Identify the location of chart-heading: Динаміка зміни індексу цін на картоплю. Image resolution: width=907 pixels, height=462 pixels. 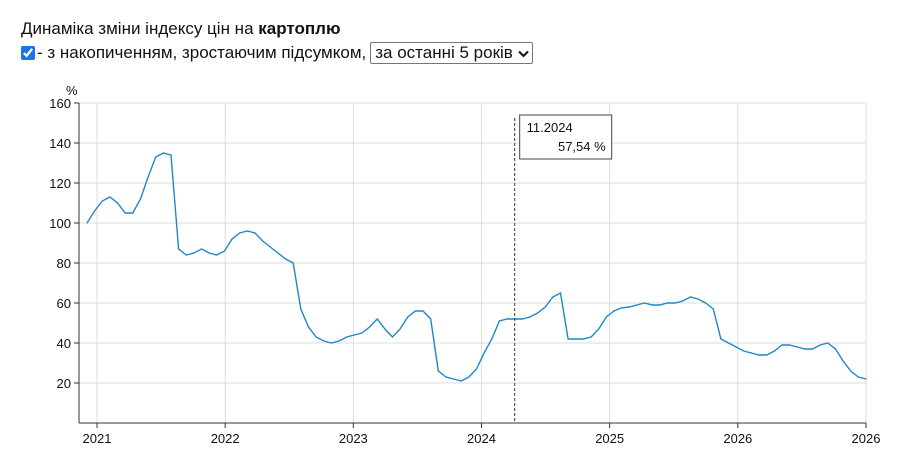
(180, 29).